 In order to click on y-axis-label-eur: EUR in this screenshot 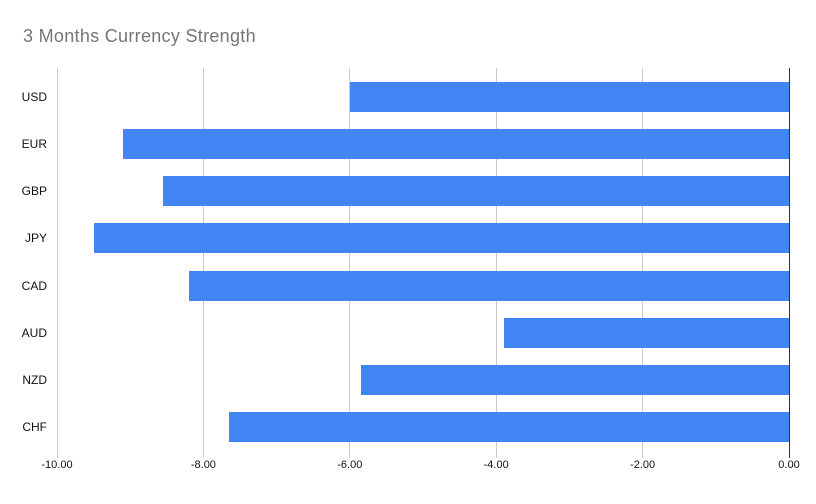, I will do `click(34, 143)`.